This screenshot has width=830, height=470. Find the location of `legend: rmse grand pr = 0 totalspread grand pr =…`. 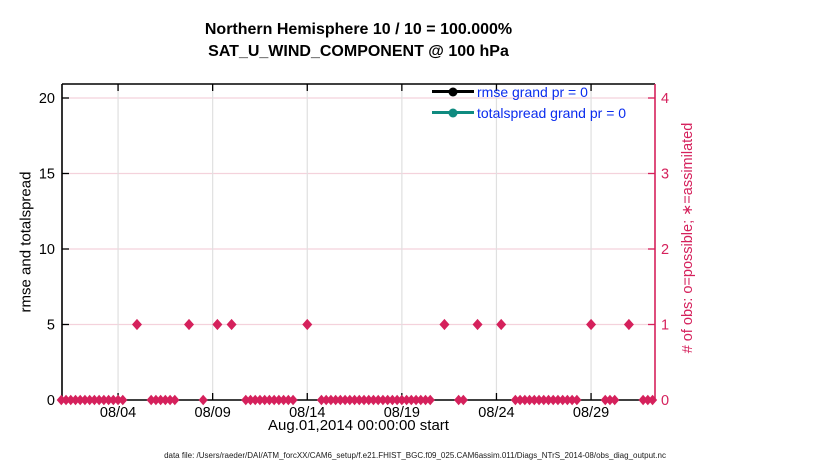

legend: rmse grand pr = 0 totalspread grand pr =… is located at coordinates (529, 102).